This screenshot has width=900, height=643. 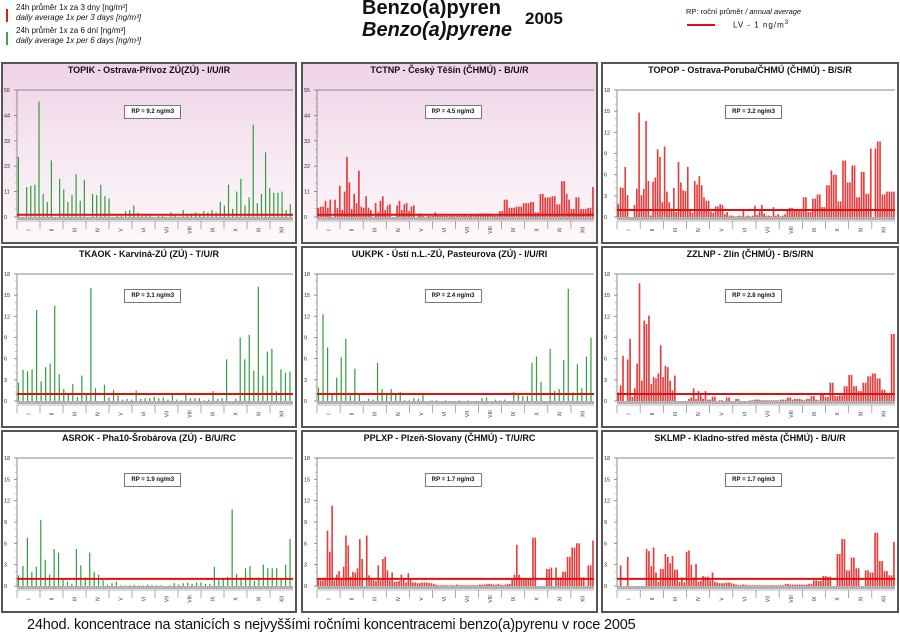 What do you see at coordinates (30, 413) in the screenshot?
I see `month-label: I` at bounding box center [30, 413].